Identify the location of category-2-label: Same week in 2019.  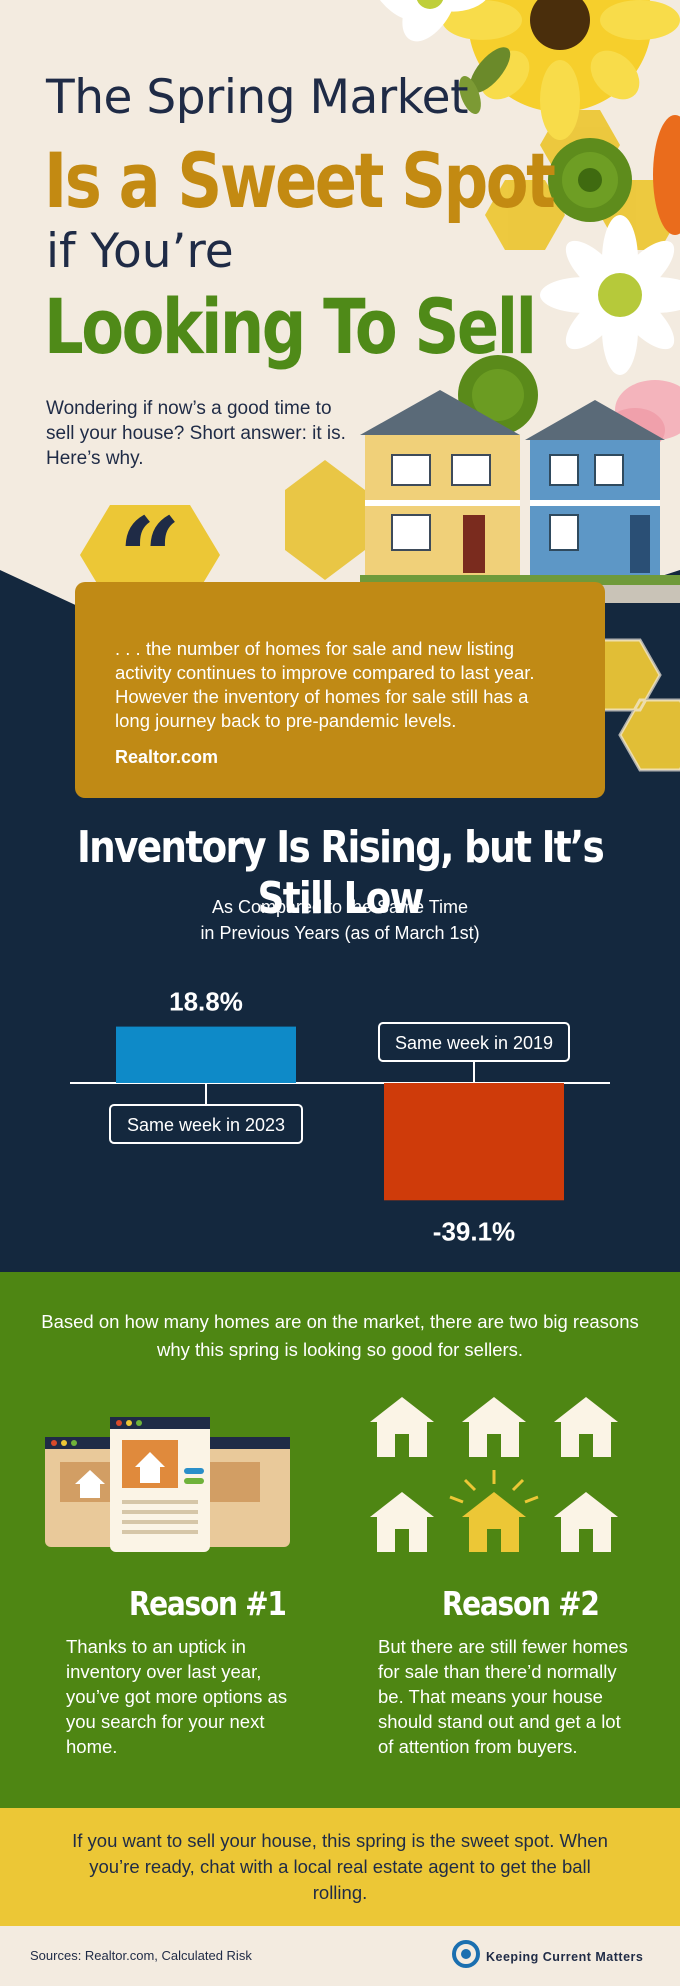
(474, 1043).